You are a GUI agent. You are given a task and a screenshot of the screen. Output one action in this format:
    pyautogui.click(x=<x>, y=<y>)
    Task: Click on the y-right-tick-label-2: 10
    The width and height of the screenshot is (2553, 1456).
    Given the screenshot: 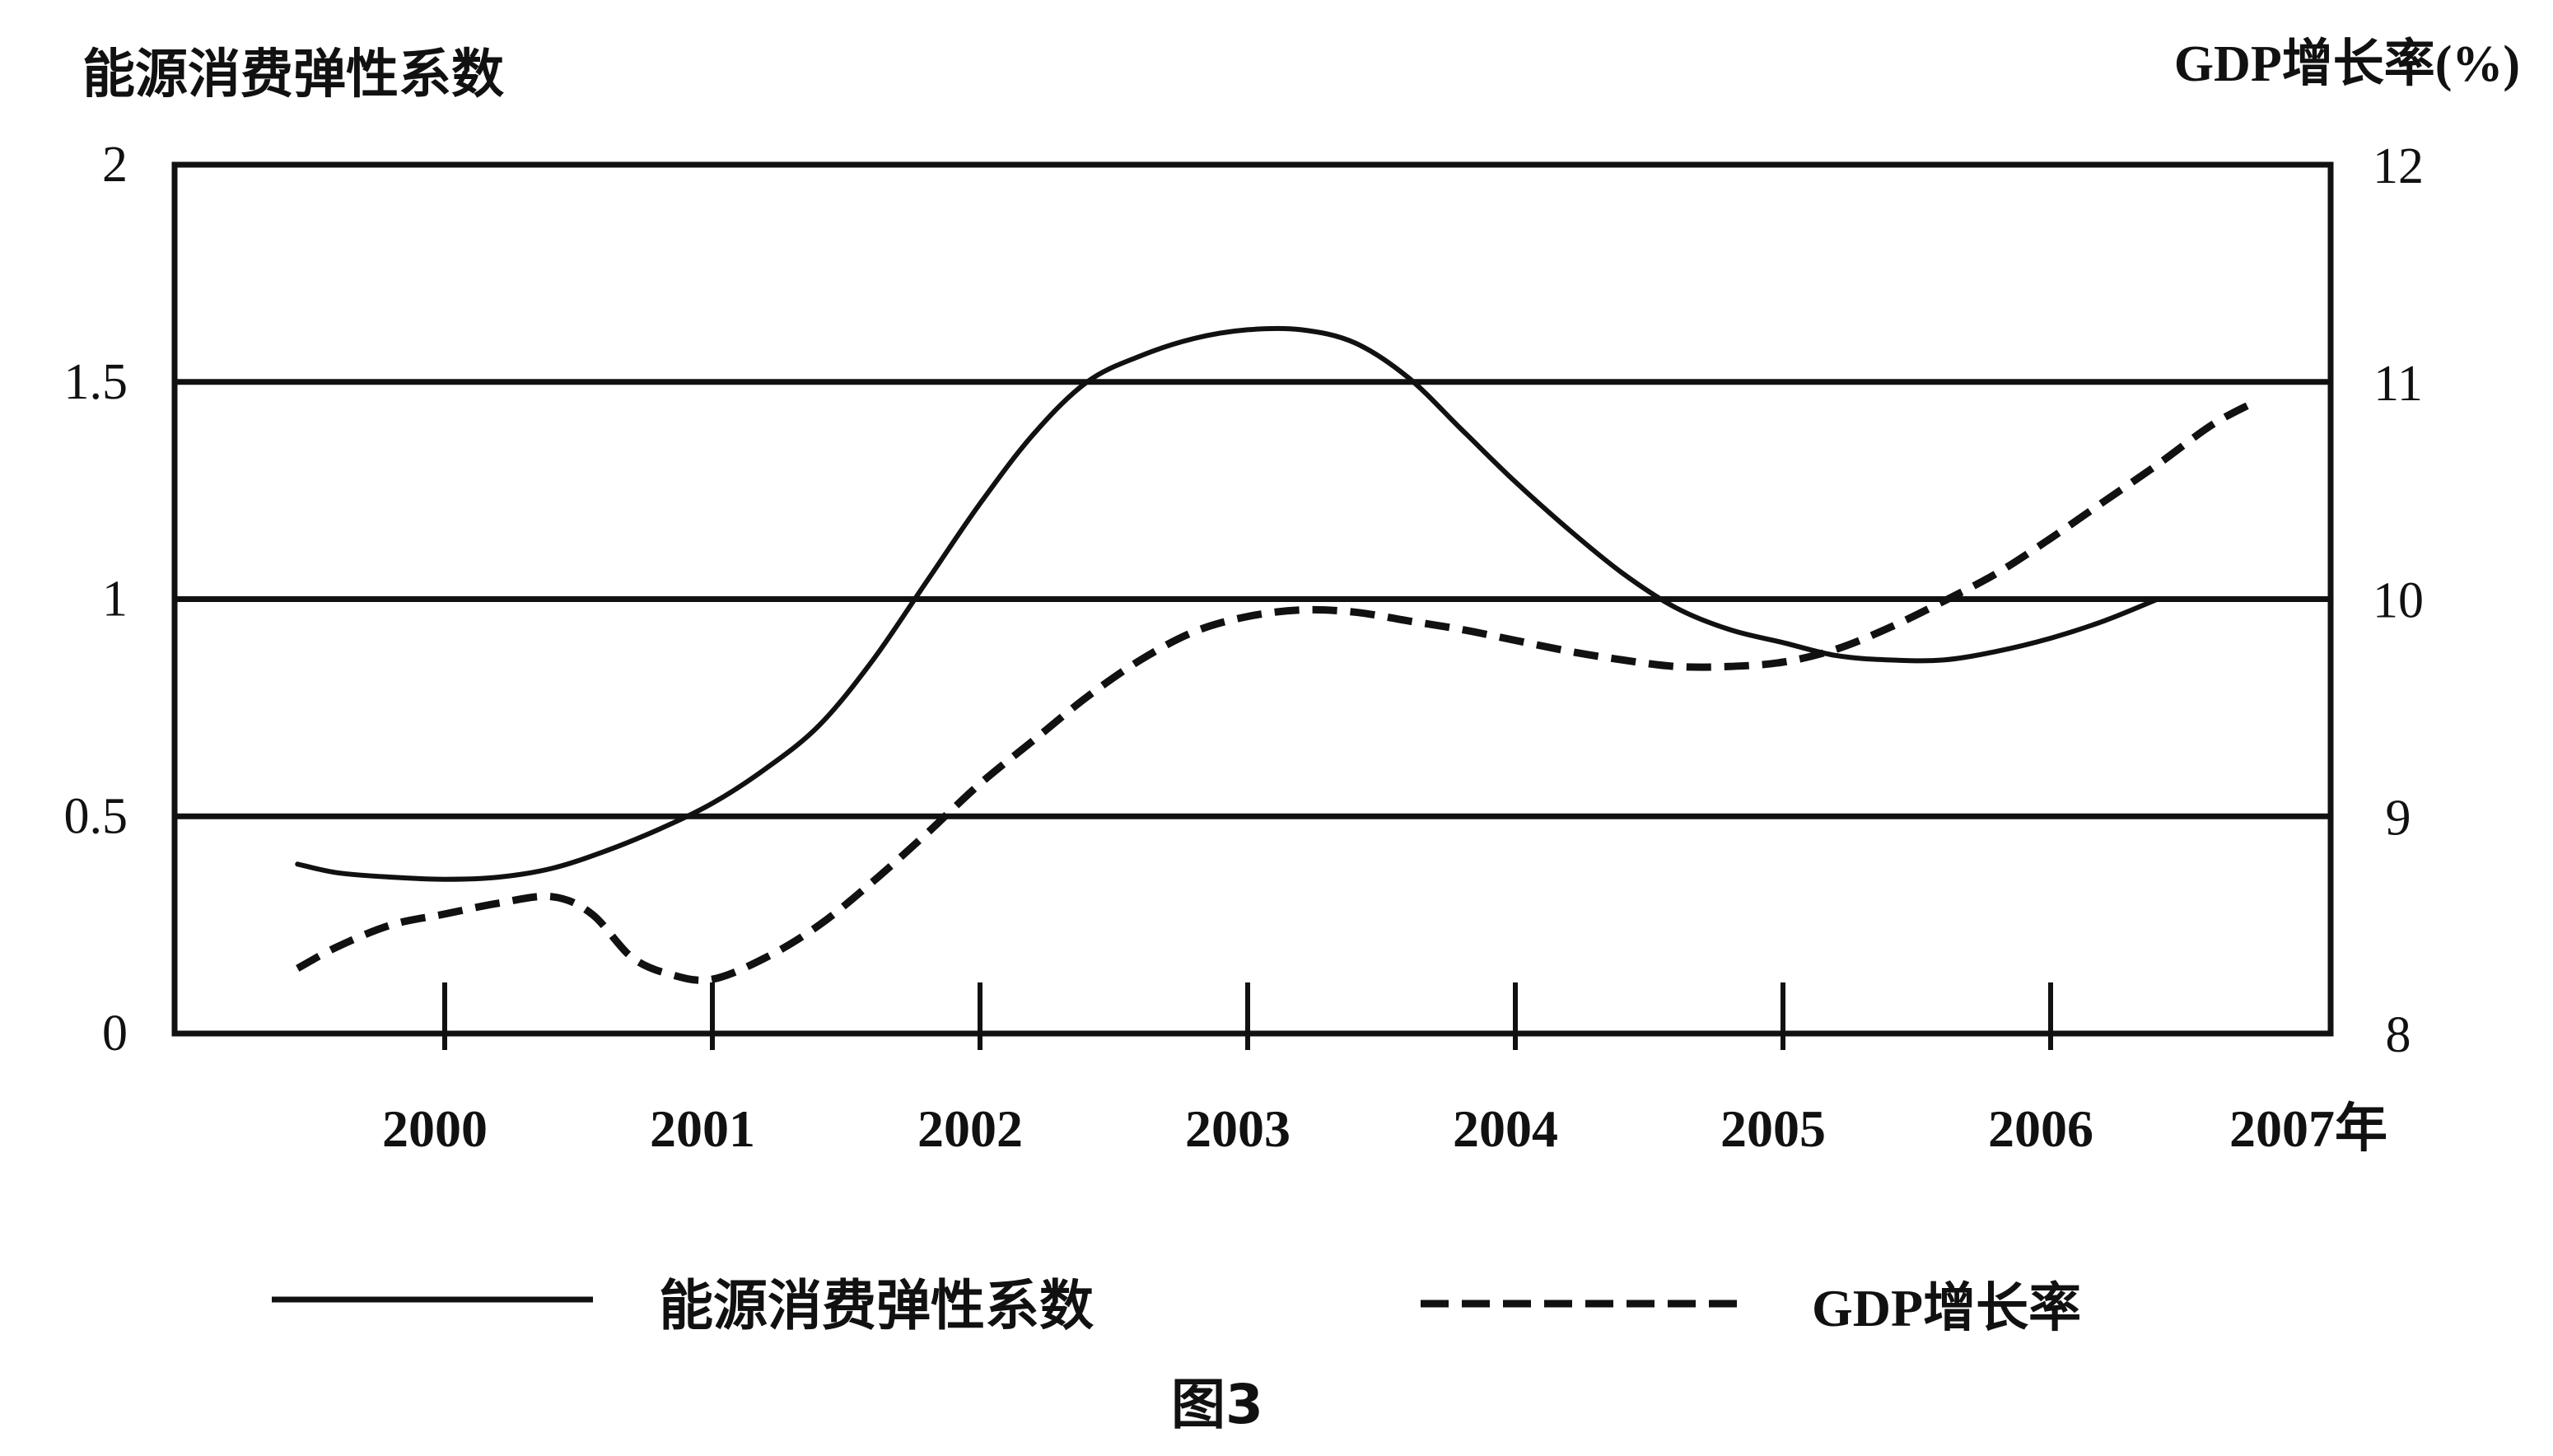 What is the action you would take?
    pyautogui.click(x=2398, y=601)
    